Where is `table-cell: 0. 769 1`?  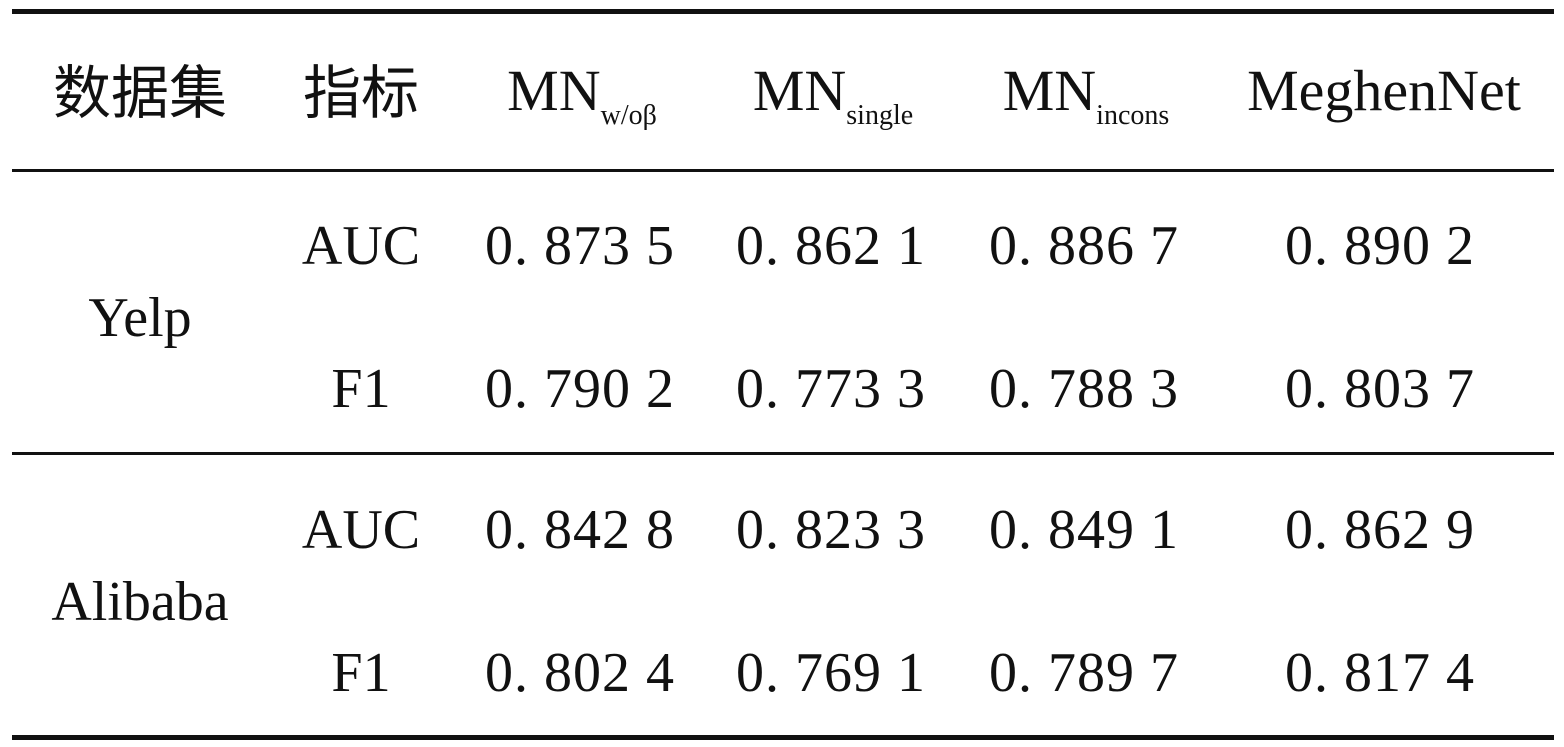 table-cell: 0. 769 1 is located at coordinates (831, 673).